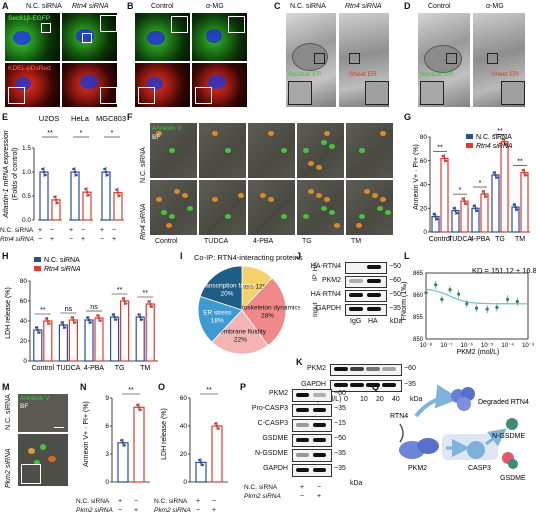  What do you see at coordinates (460, 239) in the screenshot?
I see `panel-g-xtick-label: TUDCA` at bounding box center [460, 239].